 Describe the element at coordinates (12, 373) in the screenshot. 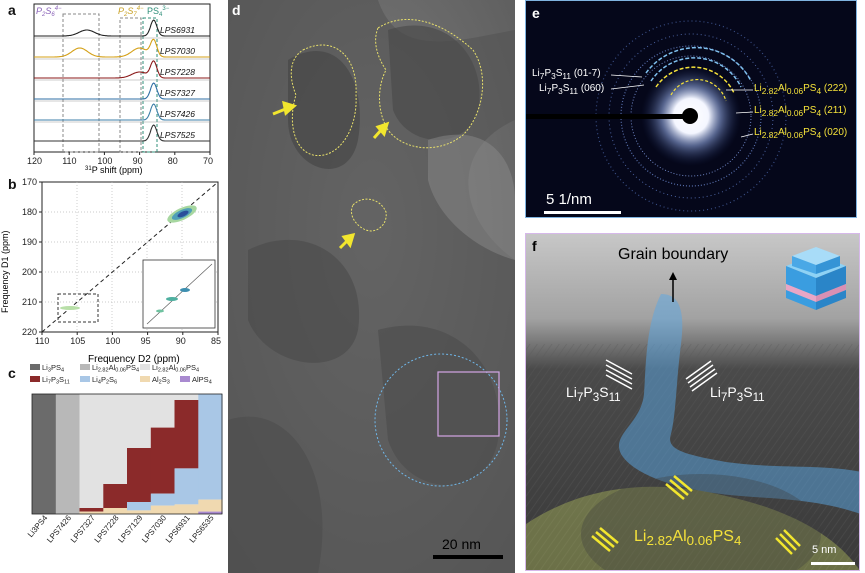

I see `panel-label-c: c` at that location.